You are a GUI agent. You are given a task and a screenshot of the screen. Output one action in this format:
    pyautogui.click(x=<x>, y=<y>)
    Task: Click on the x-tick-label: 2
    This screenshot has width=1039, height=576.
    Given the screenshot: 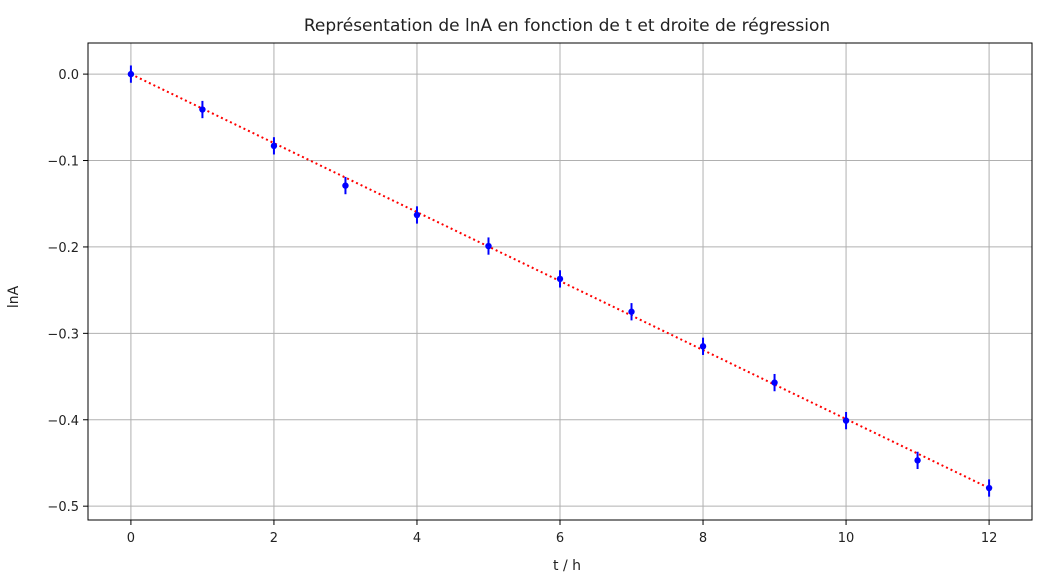 What is the action you would take?
    pyautogui.click(x=274, y=538)
    